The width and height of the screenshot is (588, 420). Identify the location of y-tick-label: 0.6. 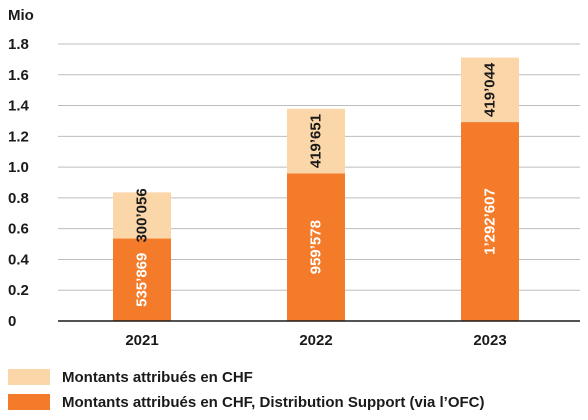
(18, 229).